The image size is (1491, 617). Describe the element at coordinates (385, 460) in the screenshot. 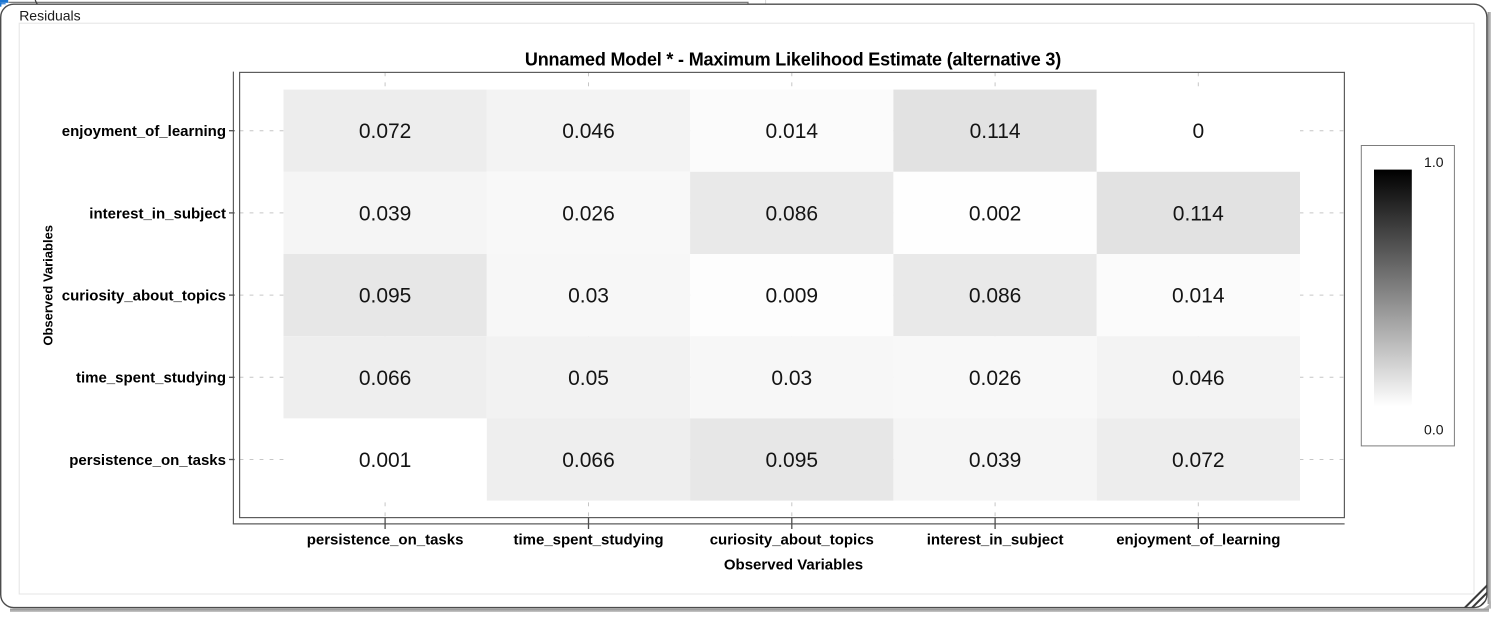

I see `svg-text: 0.001` at that location.